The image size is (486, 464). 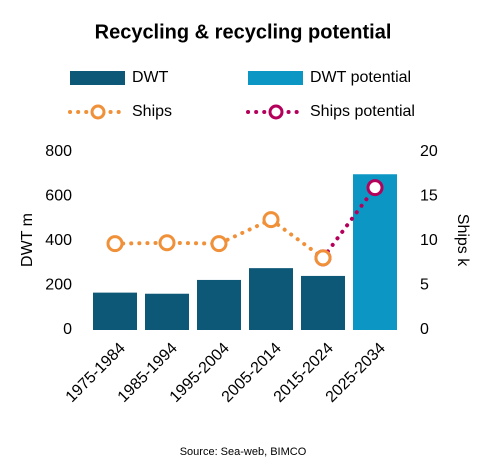 What do you see at coordinates (462, 240) in the screenshot?
I see `y2-axis-title: Ships k` at bounding box center [462, 240].